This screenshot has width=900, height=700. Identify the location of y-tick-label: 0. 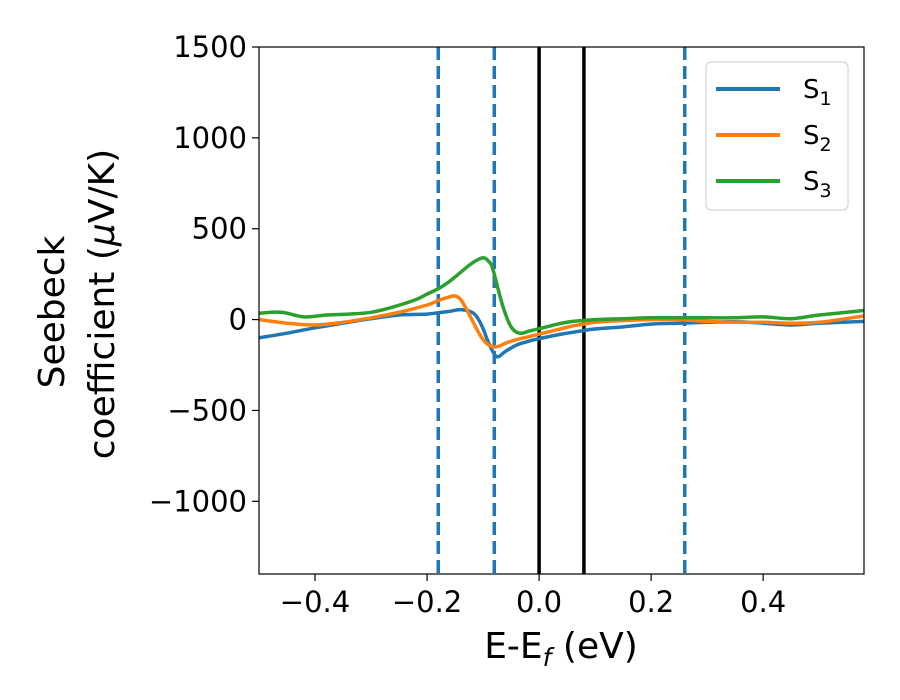
(238, 320).